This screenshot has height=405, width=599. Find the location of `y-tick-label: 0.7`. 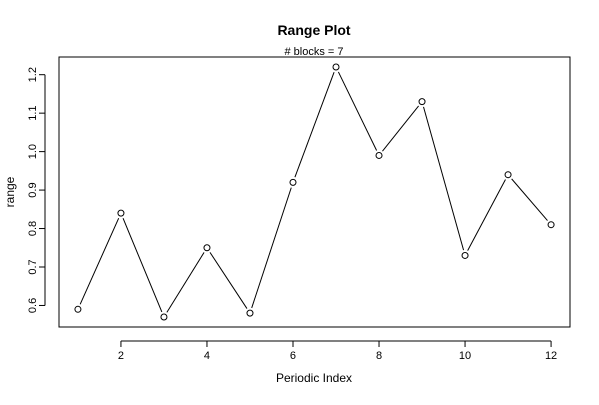

y-tick-label: 0.7 is located at coordinates (33, 266).